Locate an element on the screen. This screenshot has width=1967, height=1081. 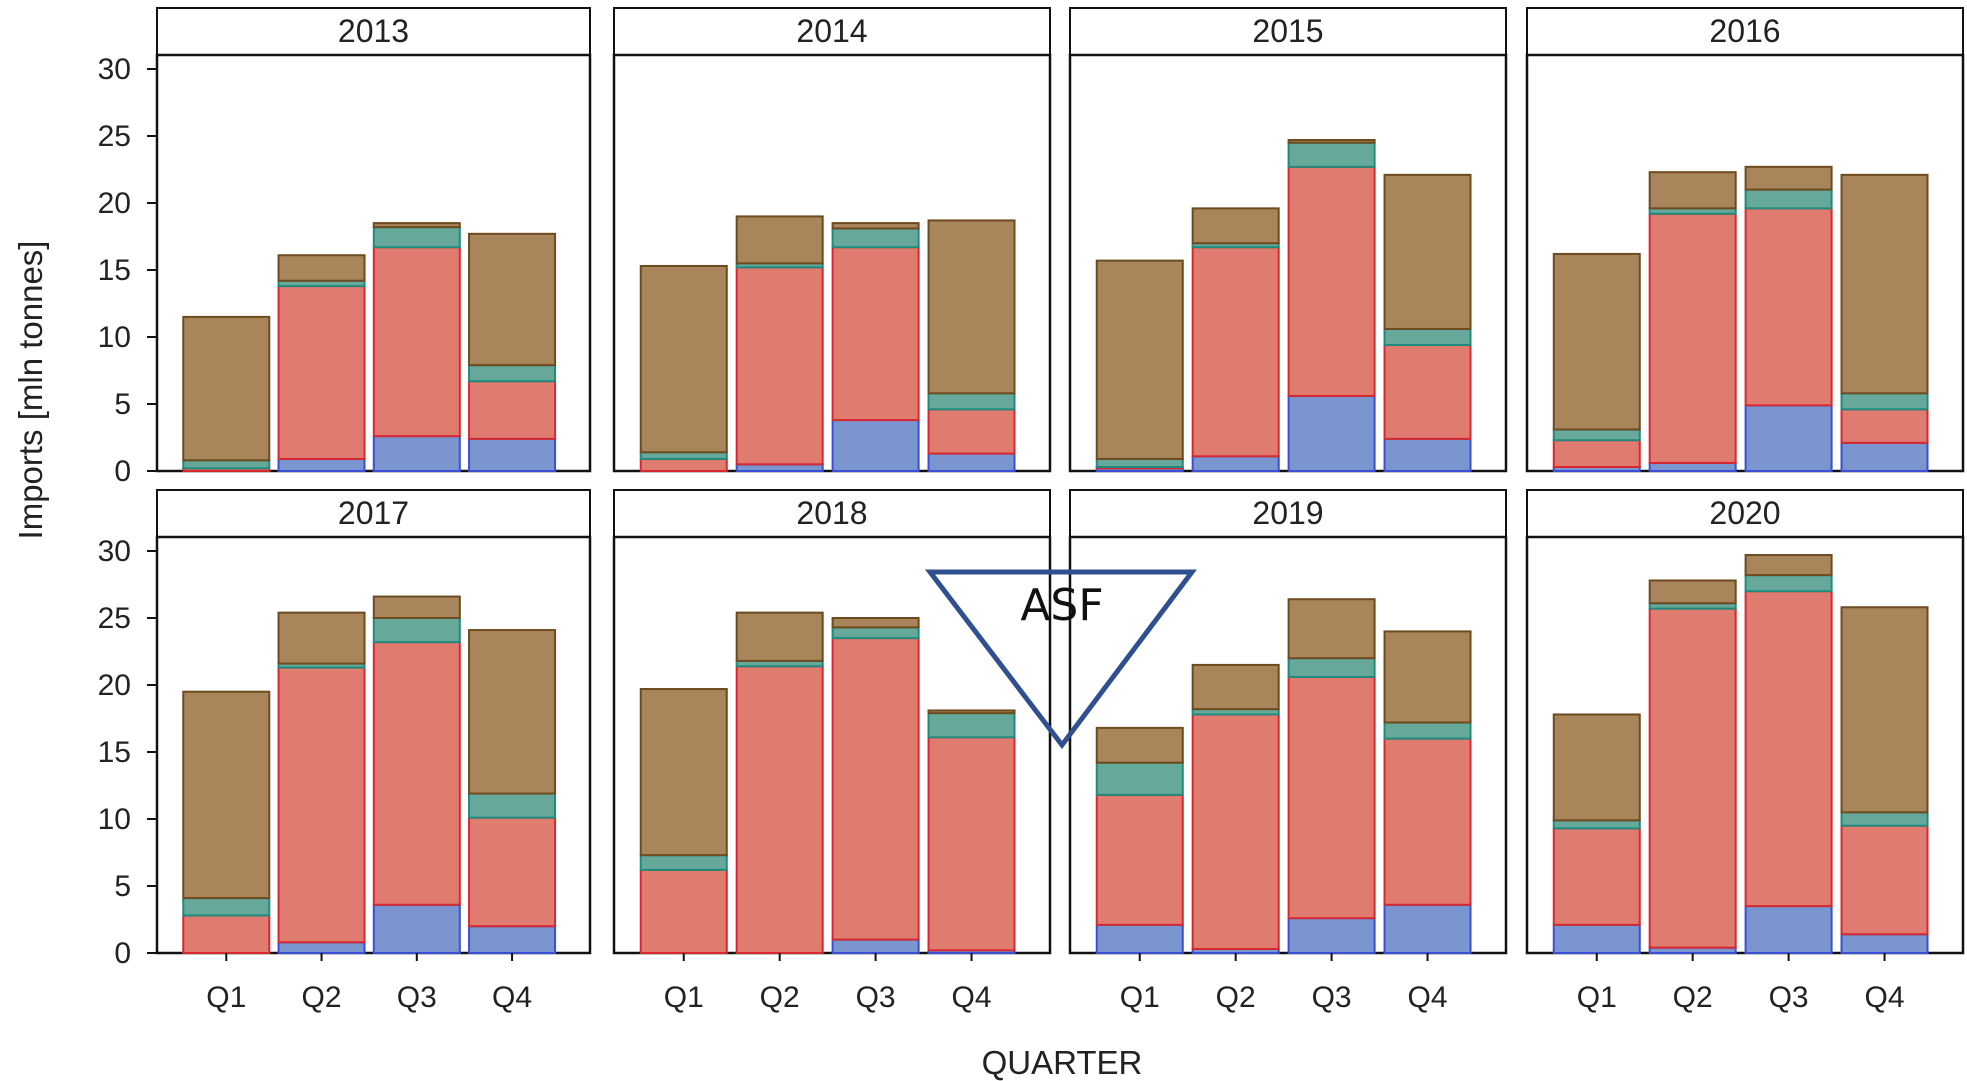
panel-2018: 2018 is located at coordinates (832, 722).